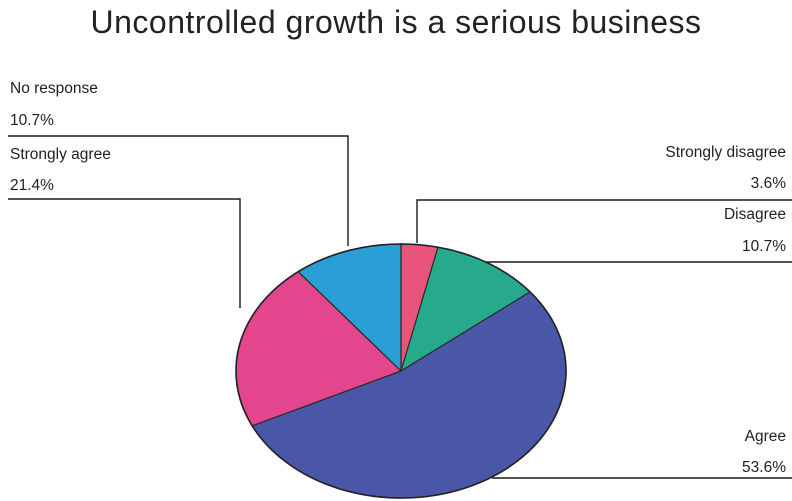  Describe the element at coordinates (32, 185) in the screenshot. I see `value-strongly-agree: 21.4%` at that location.